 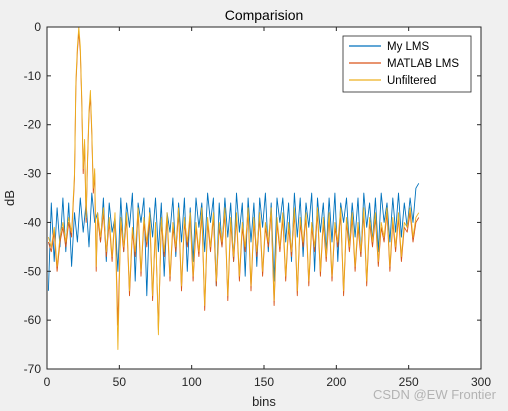 I want to click on x-tick-label: 0, so click(x=47, y=382).